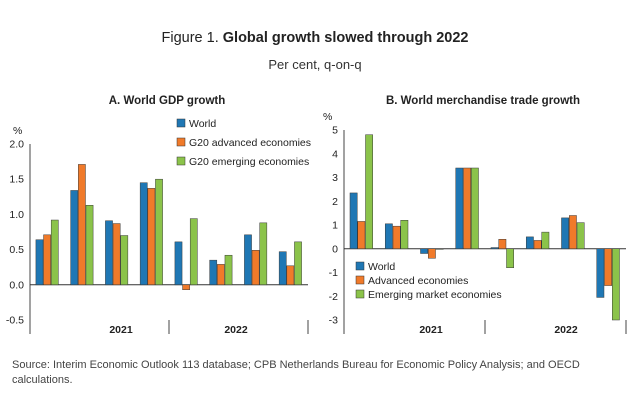 The height and width of the screenshot is (420, 630). I want to click on bar-b-world-2022Q1, so click(494, 248).